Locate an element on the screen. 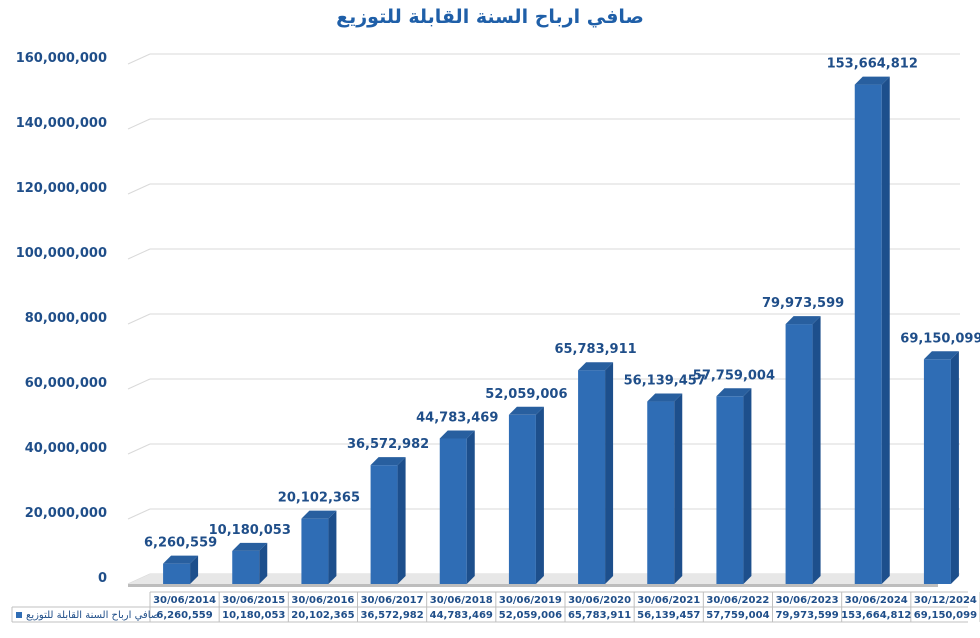 This screenshot has height=638, width=980. table-category: 30/06/2017 is located at coordinates (392, 600).